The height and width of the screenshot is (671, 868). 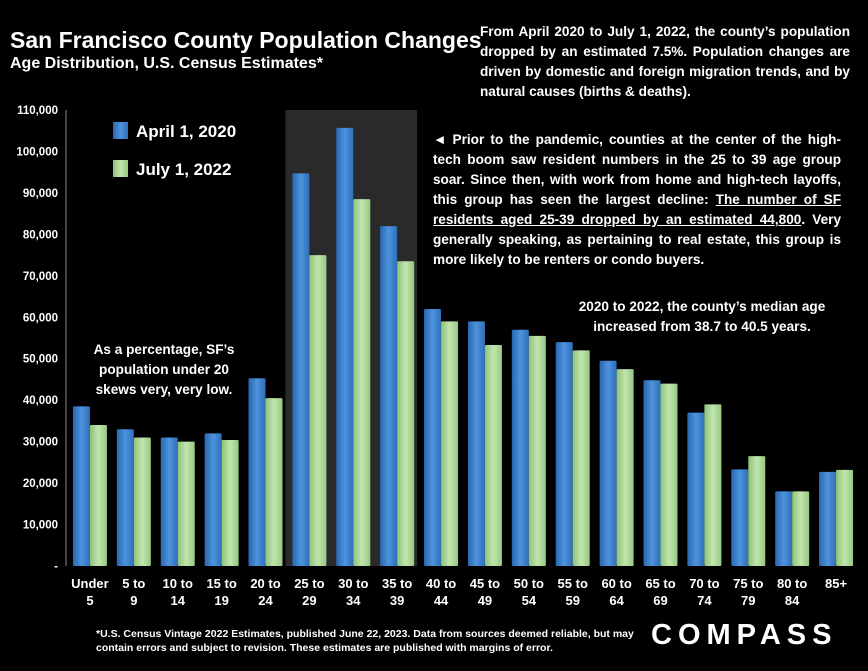 I want to click on y-tick-label: 40,000, so click(x=40, y=401).